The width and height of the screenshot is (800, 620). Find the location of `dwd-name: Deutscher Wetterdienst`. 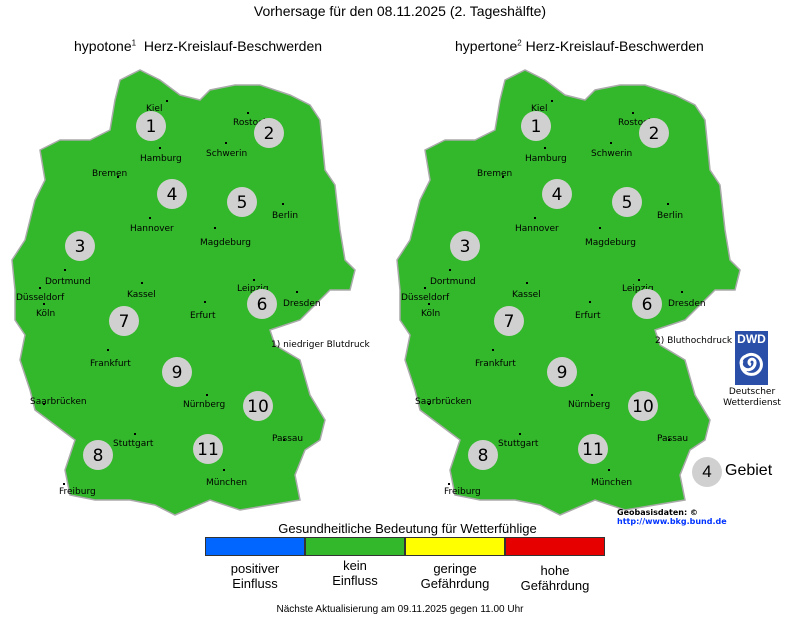

dwd-name: Deutscher Wetterdienst is located at coordinates (752, 397).